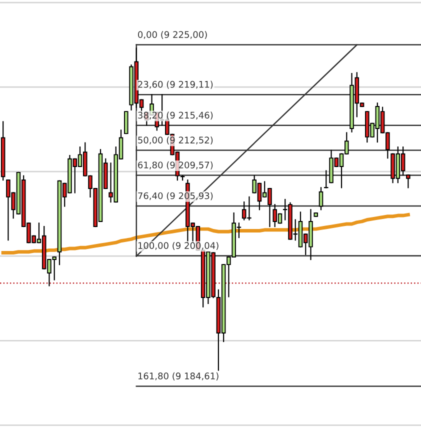 The image size is (421, 437). Describe the element at coordinates (175, 196) in the screenshot. I see `ref-line-label: 76,40 (9 205,93)` at that location.